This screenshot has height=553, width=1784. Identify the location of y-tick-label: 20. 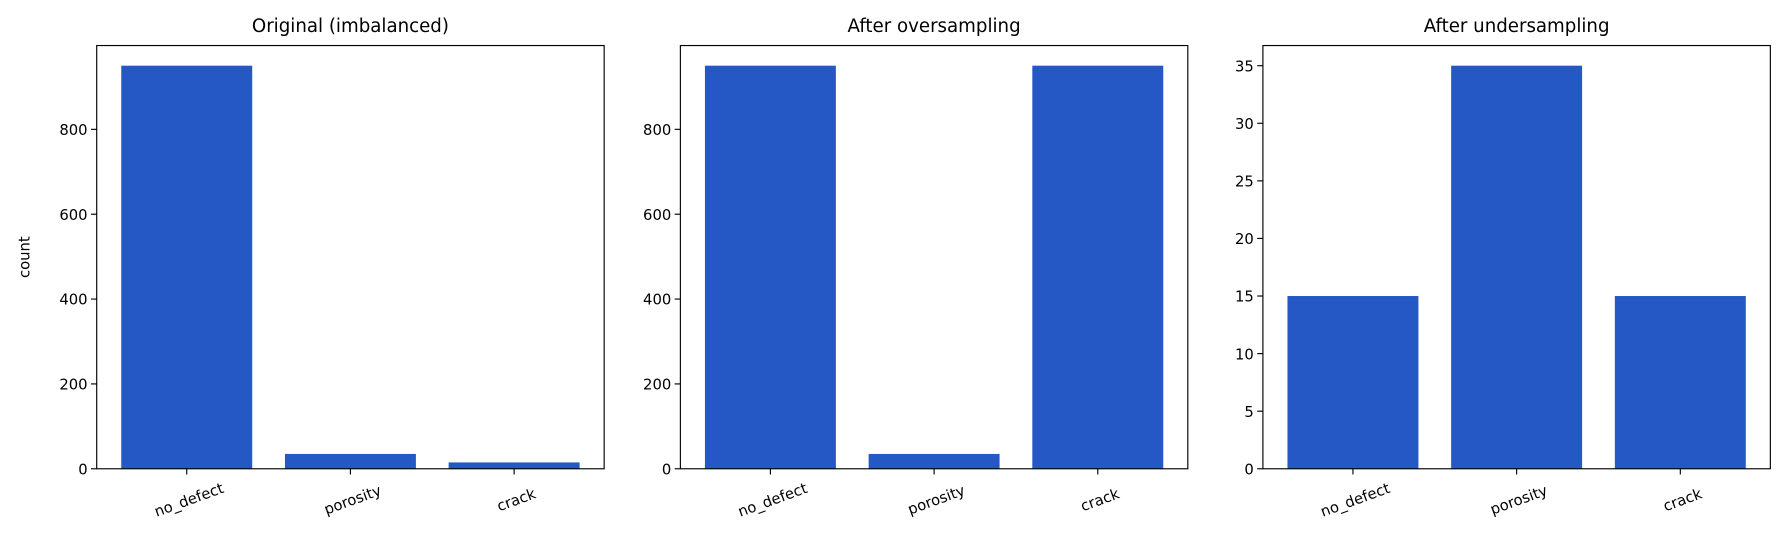
(1244, 239).